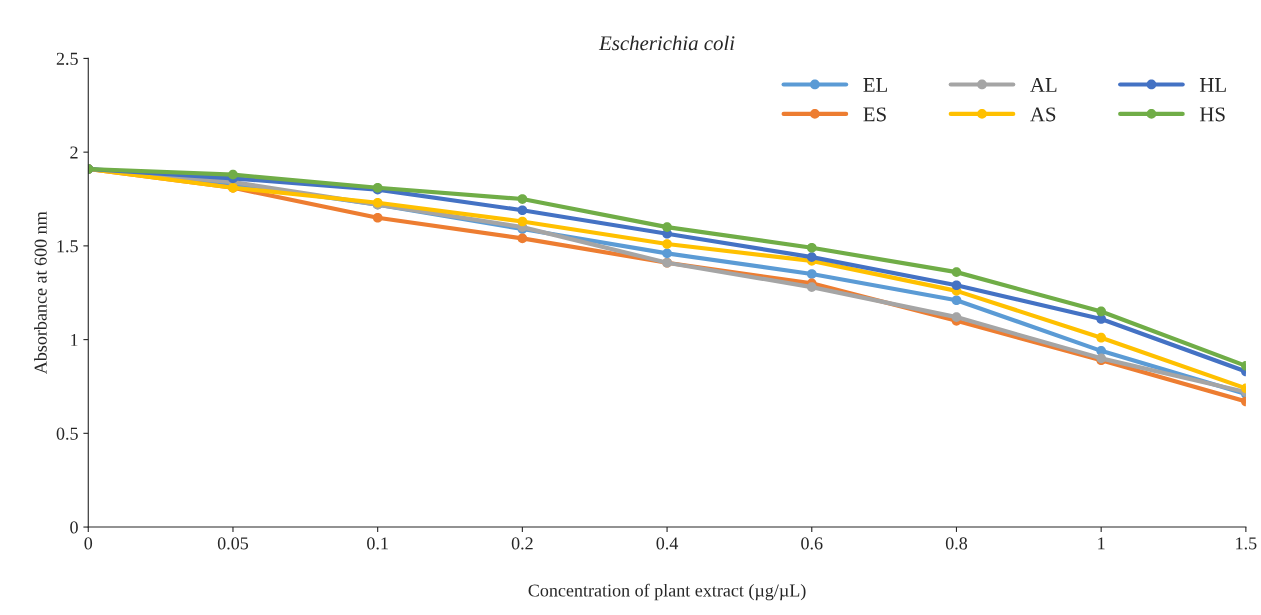 This screenshot has width=1261, height=615. I want to click on y-tick-label: 0, so click(74, 527).